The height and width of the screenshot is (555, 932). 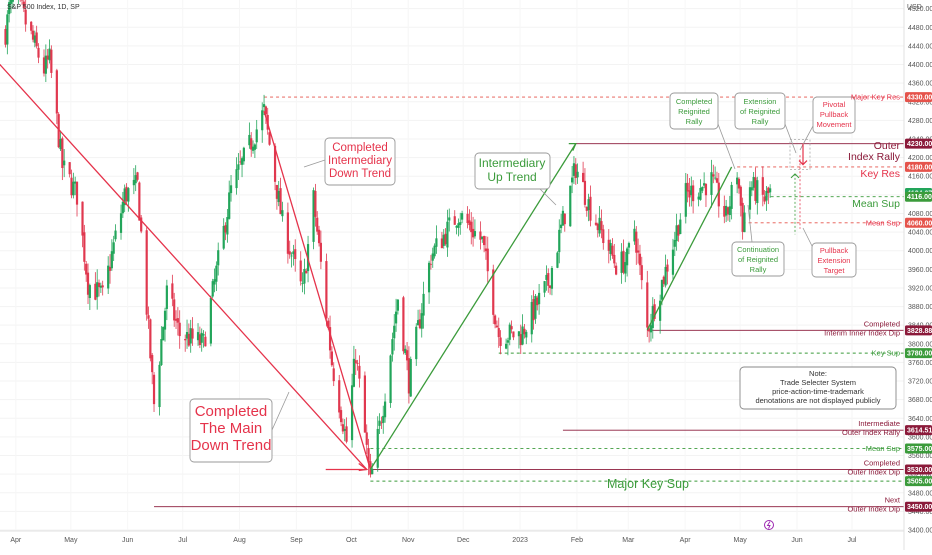 What do you see at coordinates (919, 167) in the screenshot?
I see `price-badge-label: 4180.00` at bounding box center [919, 167].